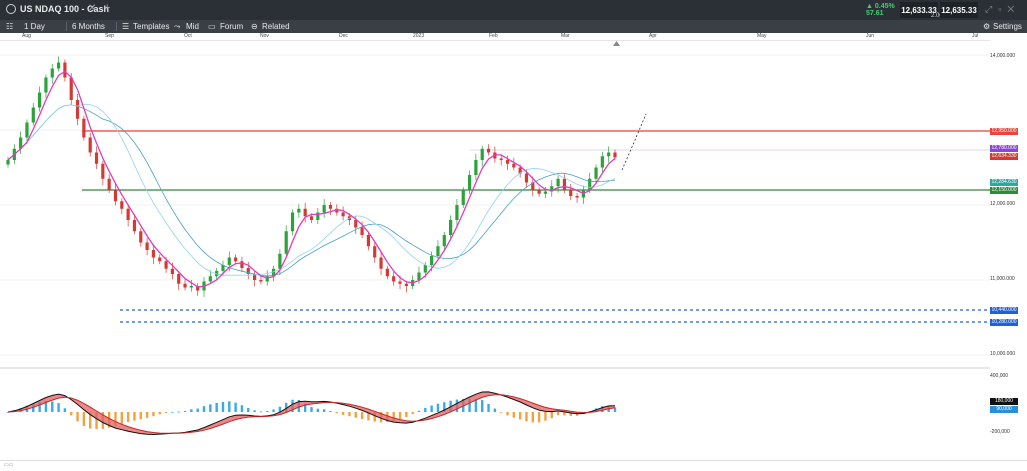  I want to click on layout-icon: ☷, so click(10, 26).